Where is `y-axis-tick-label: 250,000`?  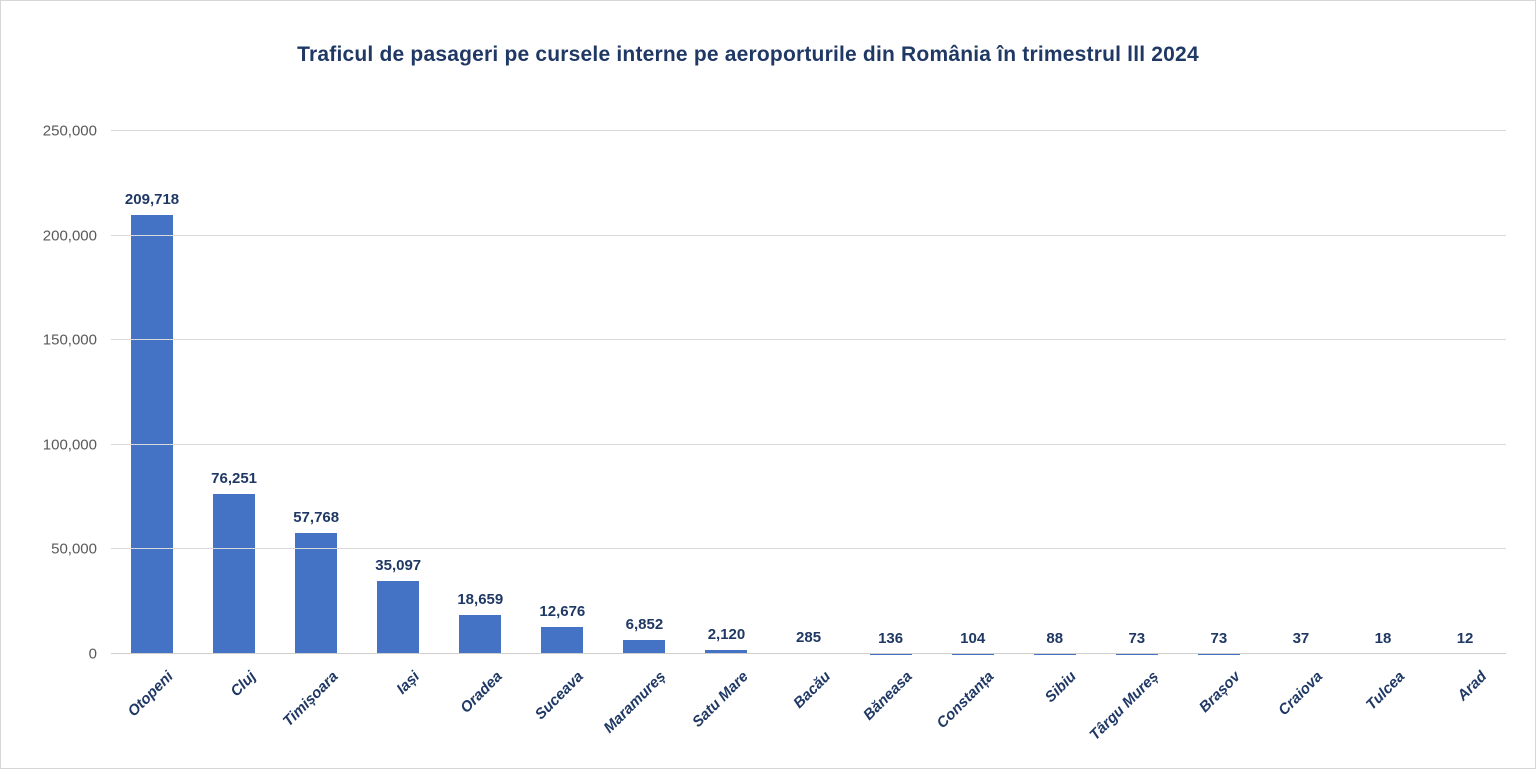 y-axis-tick-label: 250,000 is located at coordinates (69, 131).